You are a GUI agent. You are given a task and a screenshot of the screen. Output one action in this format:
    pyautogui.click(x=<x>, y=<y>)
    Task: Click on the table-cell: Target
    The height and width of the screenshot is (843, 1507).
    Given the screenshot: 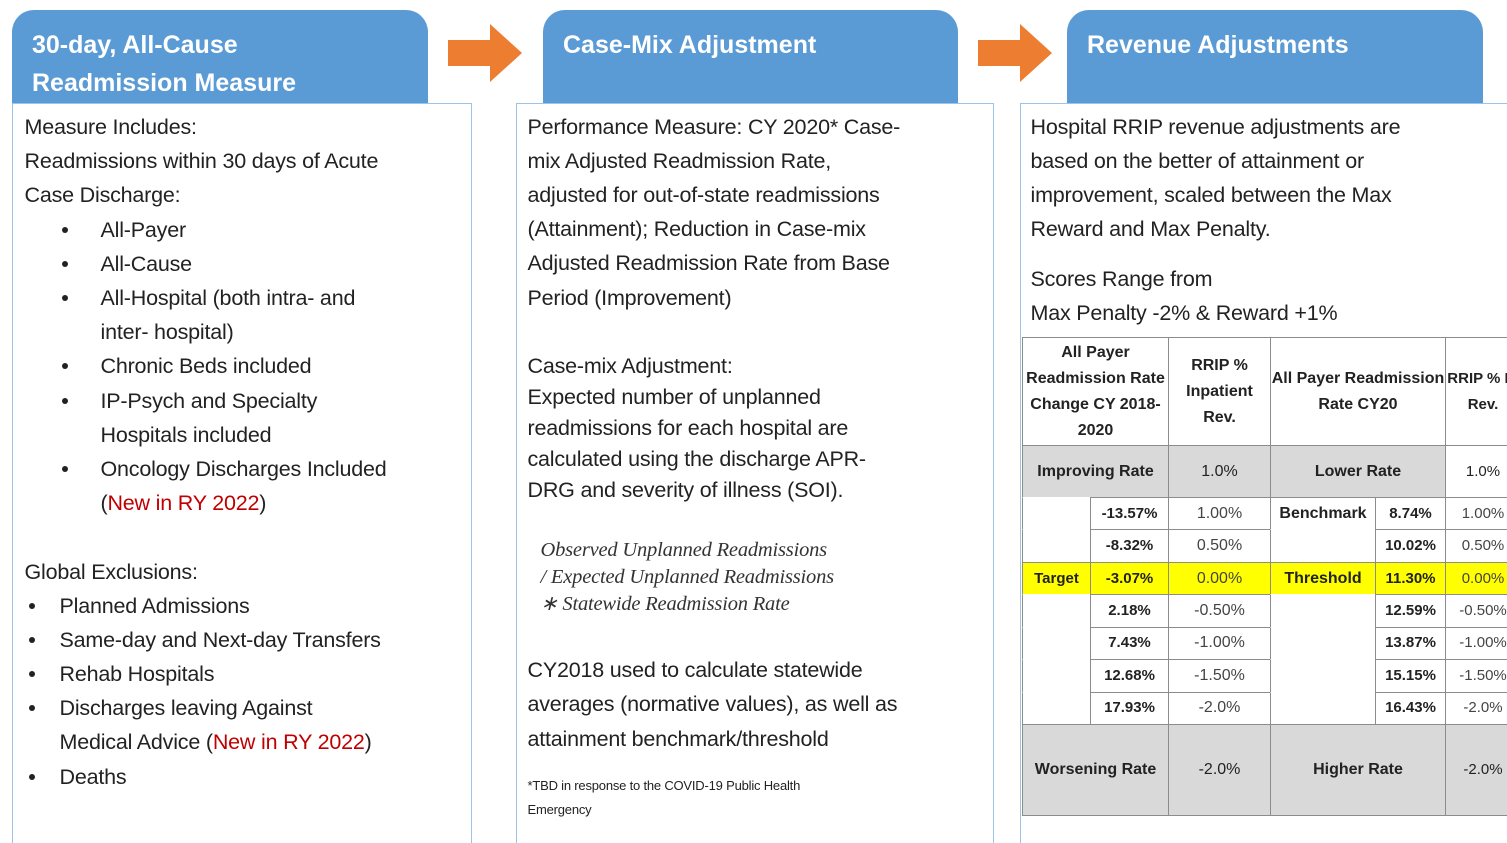 What is the action you would take?
    pyautogui.click(x=1056, y=578)
    